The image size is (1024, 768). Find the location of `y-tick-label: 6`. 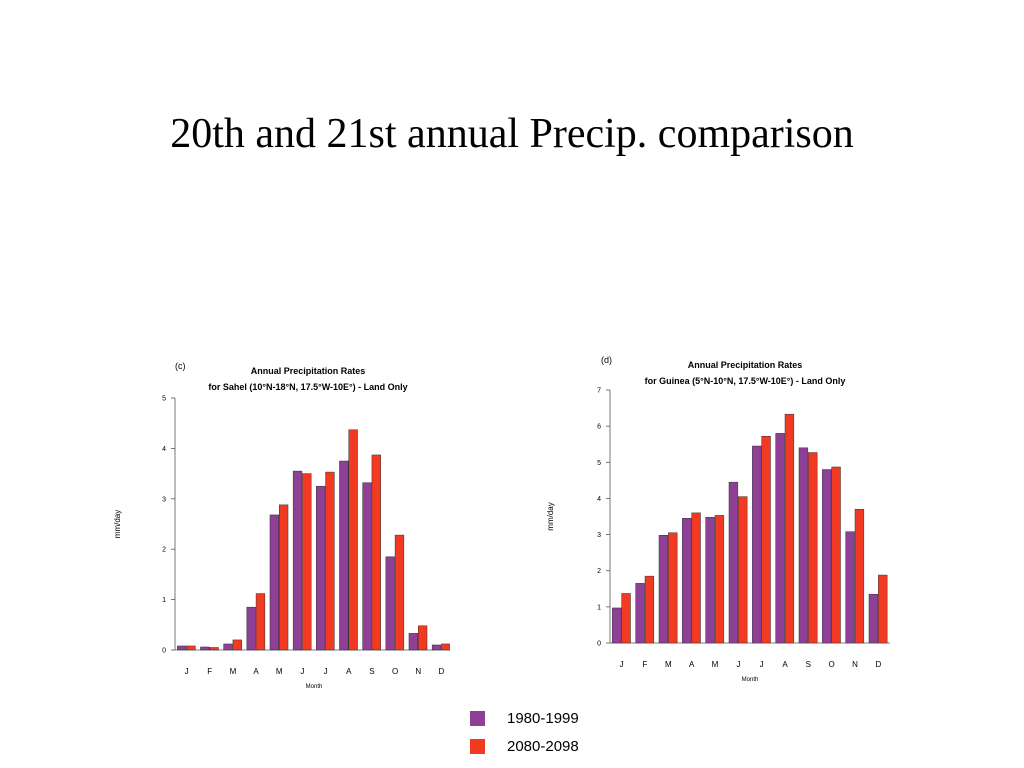

y-tick-label: 6 is located at coordinates (599, 427).